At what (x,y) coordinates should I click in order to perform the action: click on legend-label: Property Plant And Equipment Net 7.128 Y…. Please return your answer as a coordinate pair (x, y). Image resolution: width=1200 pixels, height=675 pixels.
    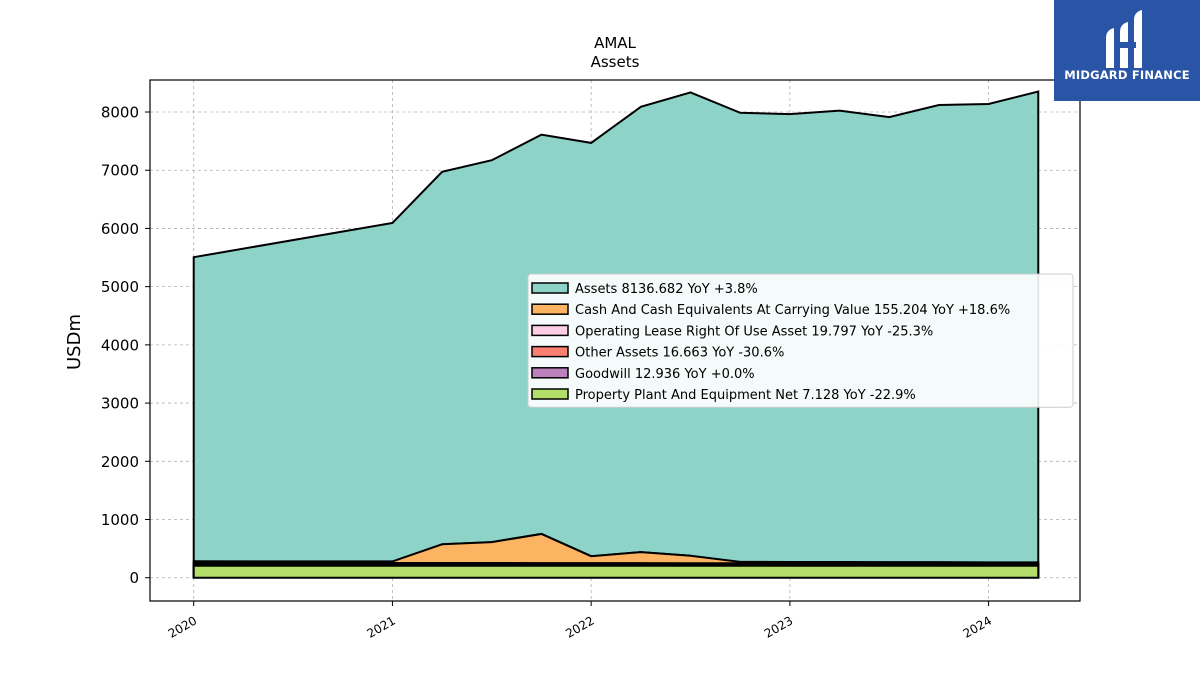
    Looking at the image, I should click on (745, 395).